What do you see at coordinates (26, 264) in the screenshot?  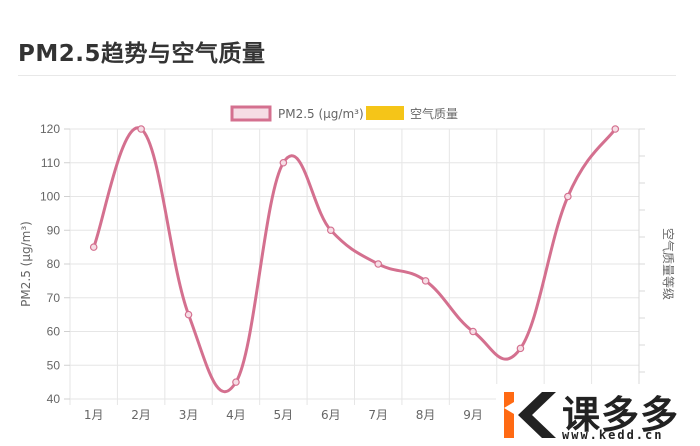 I see `y-axis-title: PM2.5 (μg/m³)` at bounding box center [26, 264].